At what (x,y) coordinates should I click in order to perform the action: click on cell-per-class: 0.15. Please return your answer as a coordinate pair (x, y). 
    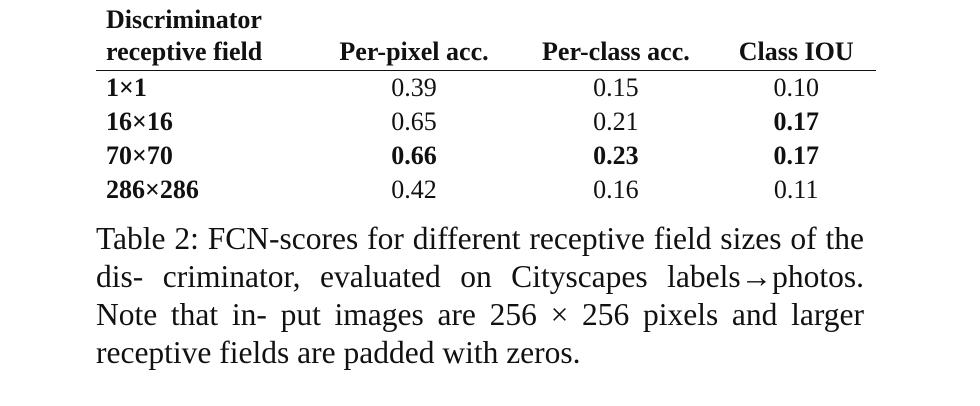
    Looking at the image, I should click on (616, 87).